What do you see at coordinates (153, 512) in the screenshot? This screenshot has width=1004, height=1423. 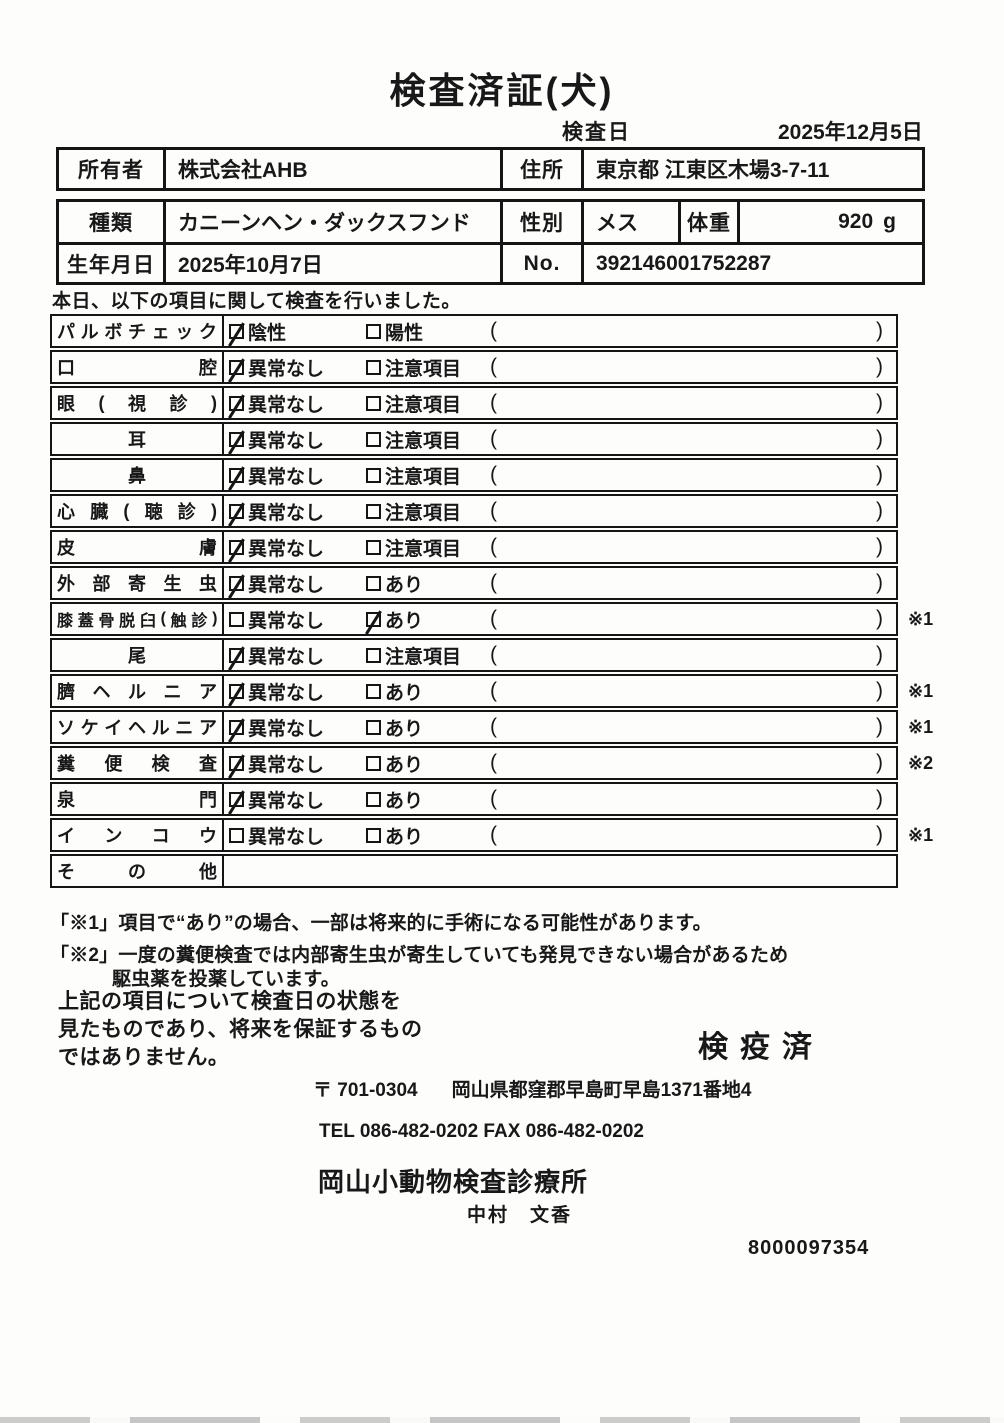 I see `label-char: 聴` at bounding box center [153, 512].